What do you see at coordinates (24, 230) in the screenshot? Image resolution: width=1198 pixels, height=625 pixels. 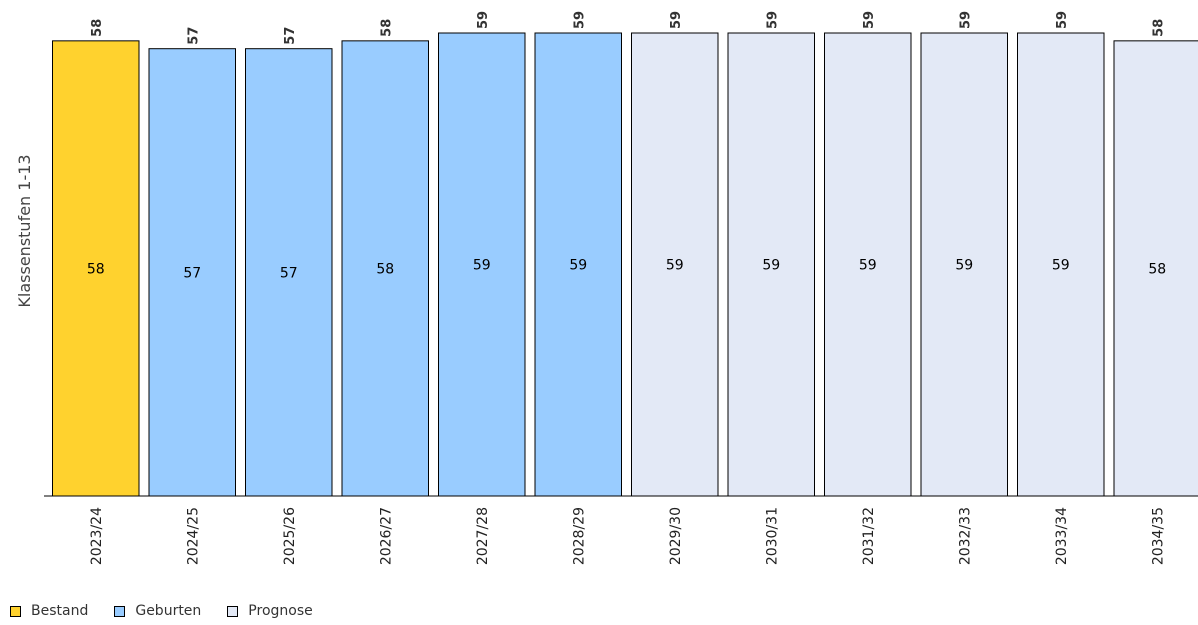 I see `y-axis-label: Klassenstufen 1-13` at bounding box center [24, 230].